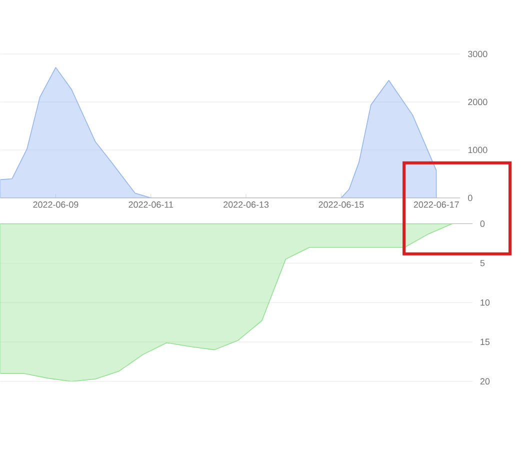  I want to click on x-tick-label: 2022-06-13, so click(246, 205).